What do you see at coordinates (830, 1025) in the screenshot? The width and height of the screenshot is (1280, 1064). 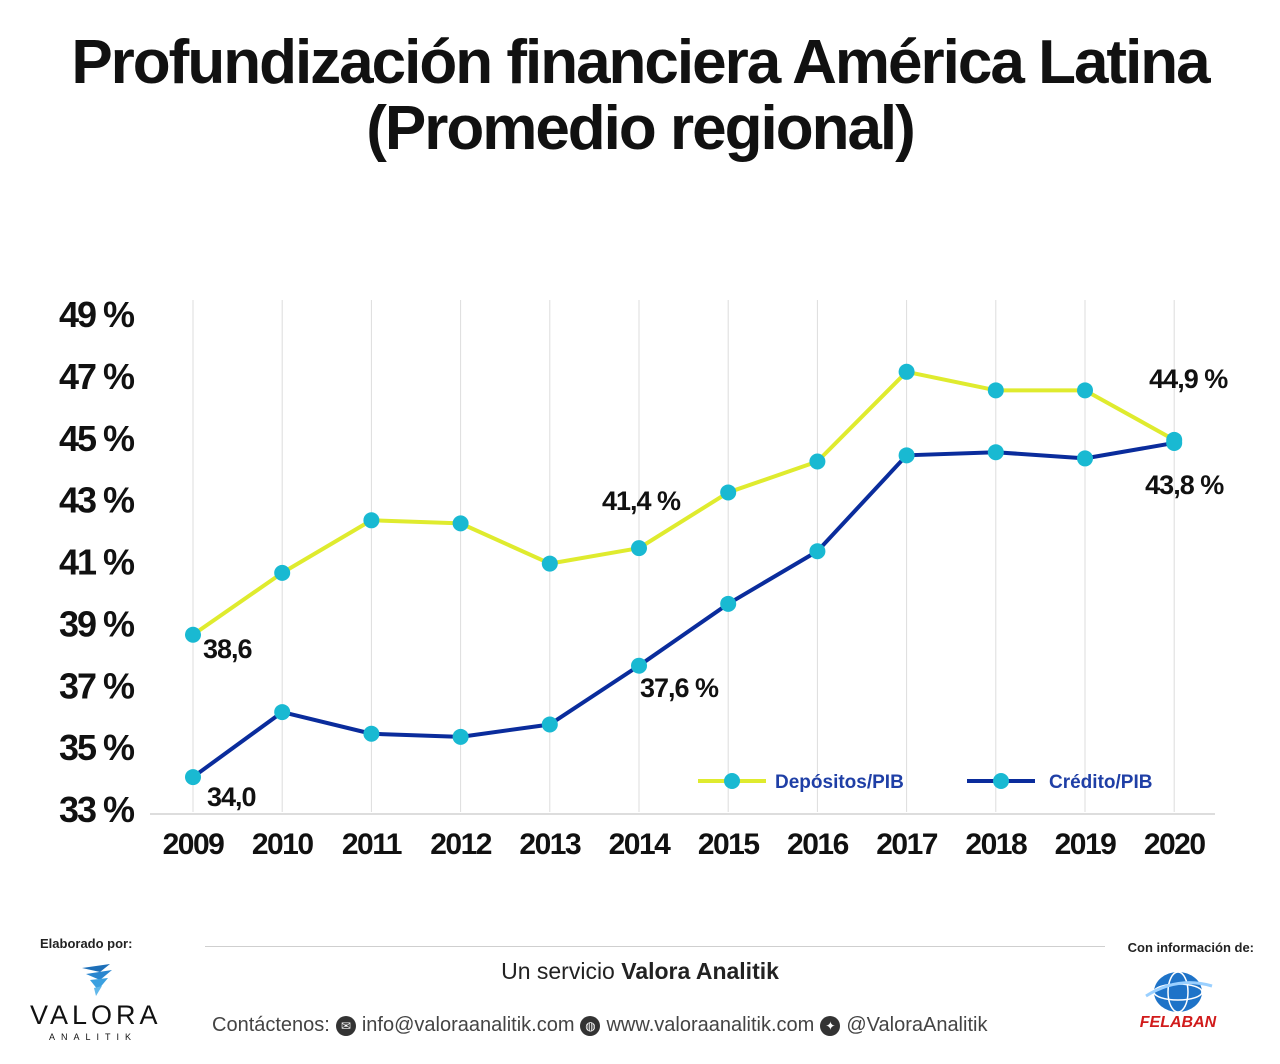 I see `twitter-icon: ✦` at bounding box center [830, 1025].